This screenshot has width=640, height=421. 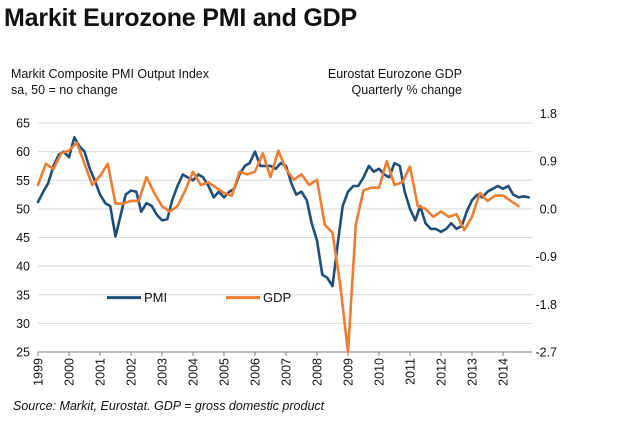 I want to click on x-tick-label: 2009, so click(x=349, y=372).